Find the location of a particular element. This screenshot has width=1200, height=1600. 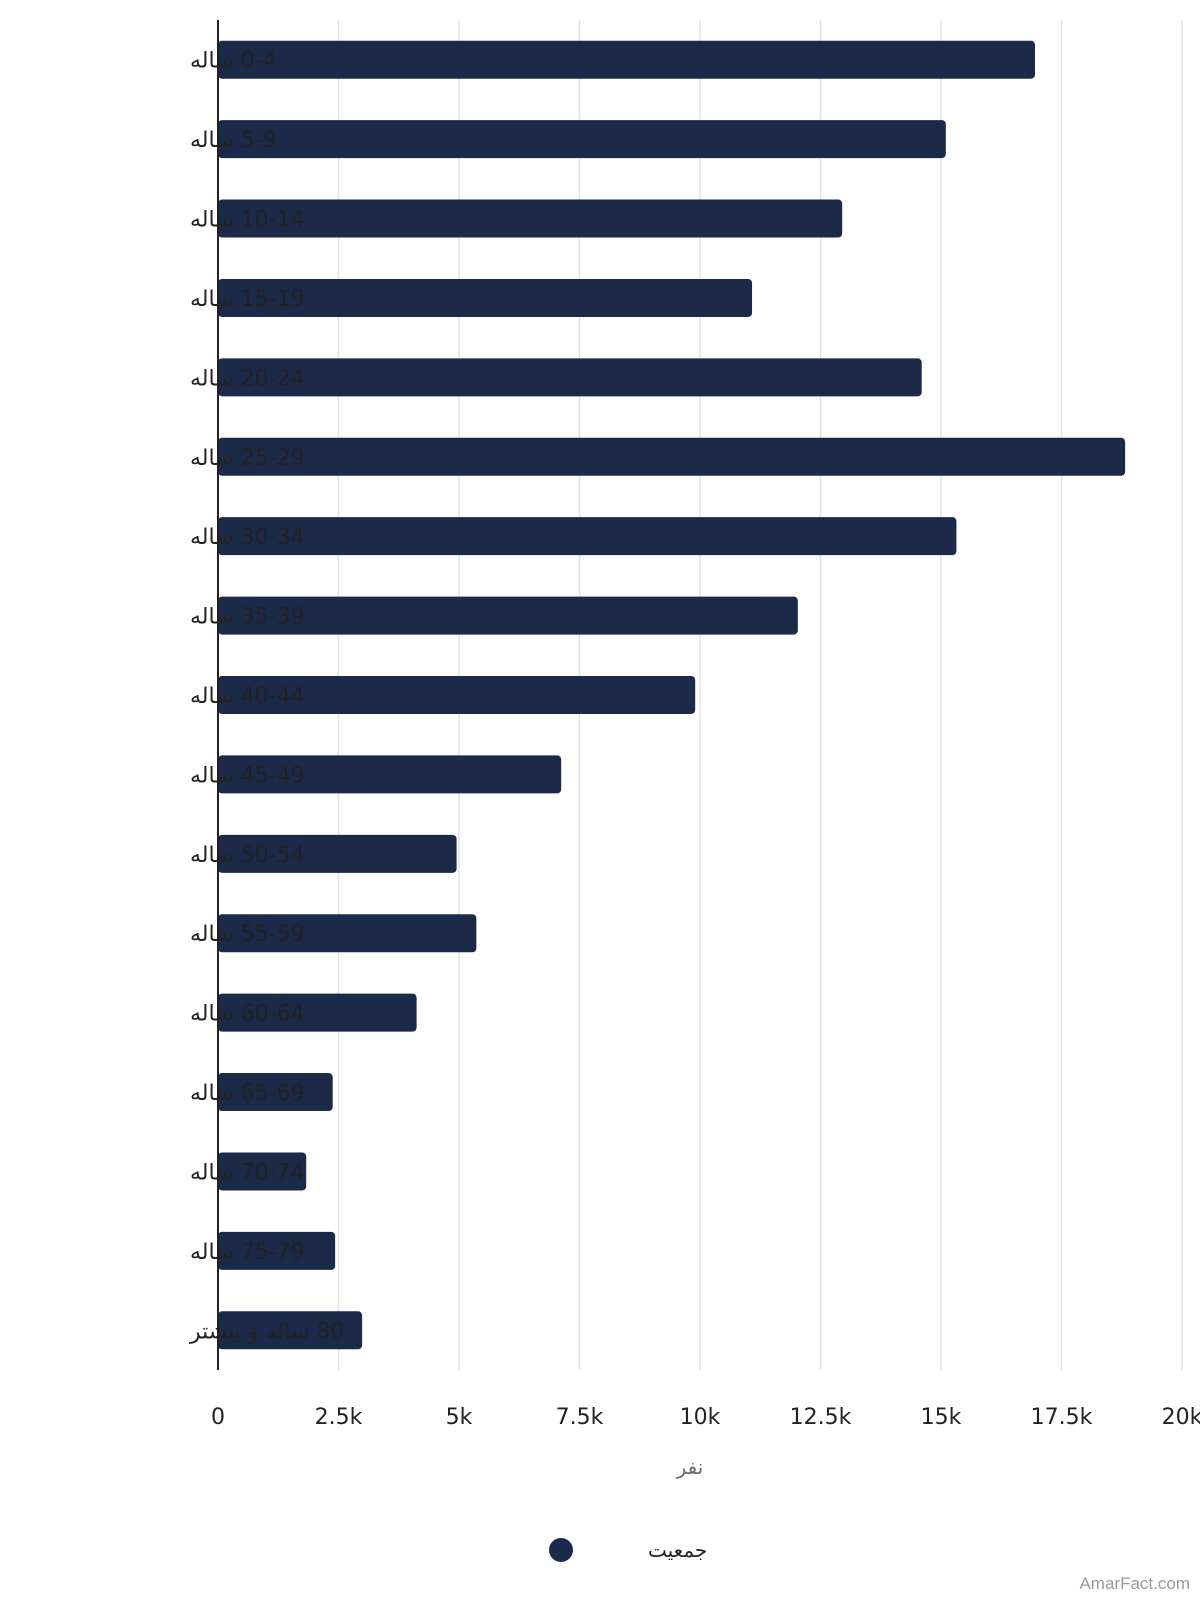

category-label: 25-29 ساله is located at coordinates (247, 458).